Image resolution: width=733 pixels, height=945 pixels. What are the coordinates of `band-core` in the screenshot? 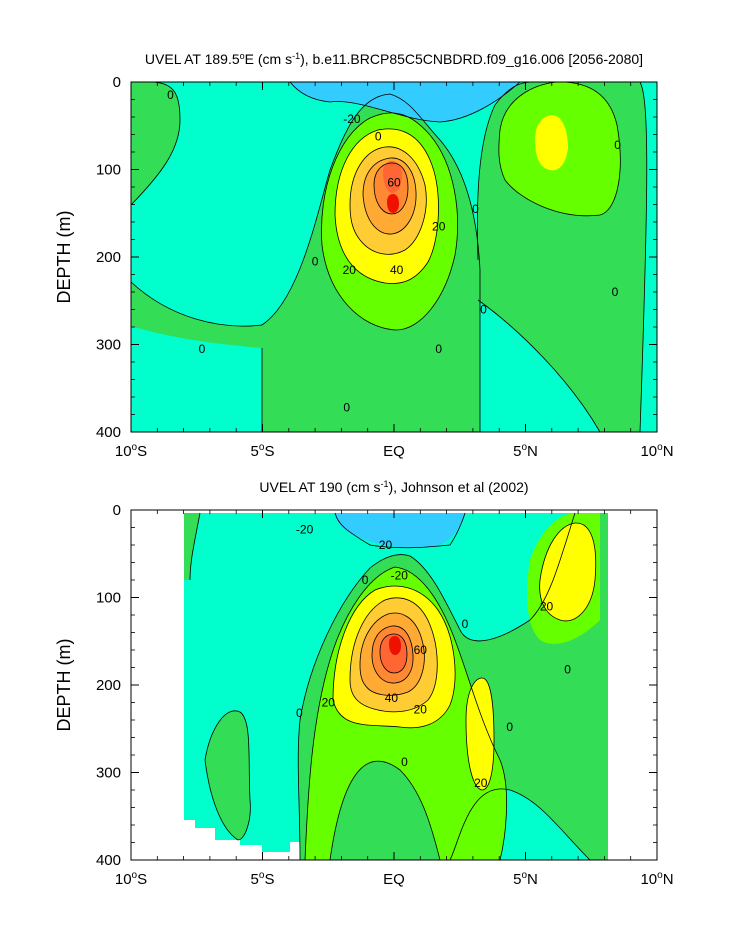 It's located at (393, 203).